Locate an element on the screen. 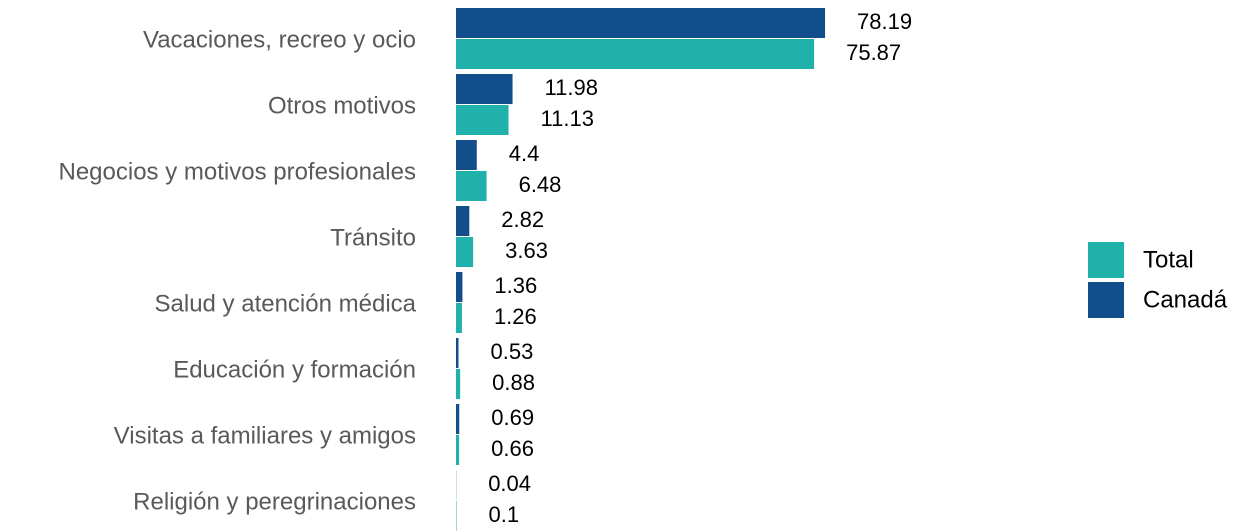 The width and height of the screenshot is (1246, 532). value-label: 11.13 is located at coordinates (567, 118).